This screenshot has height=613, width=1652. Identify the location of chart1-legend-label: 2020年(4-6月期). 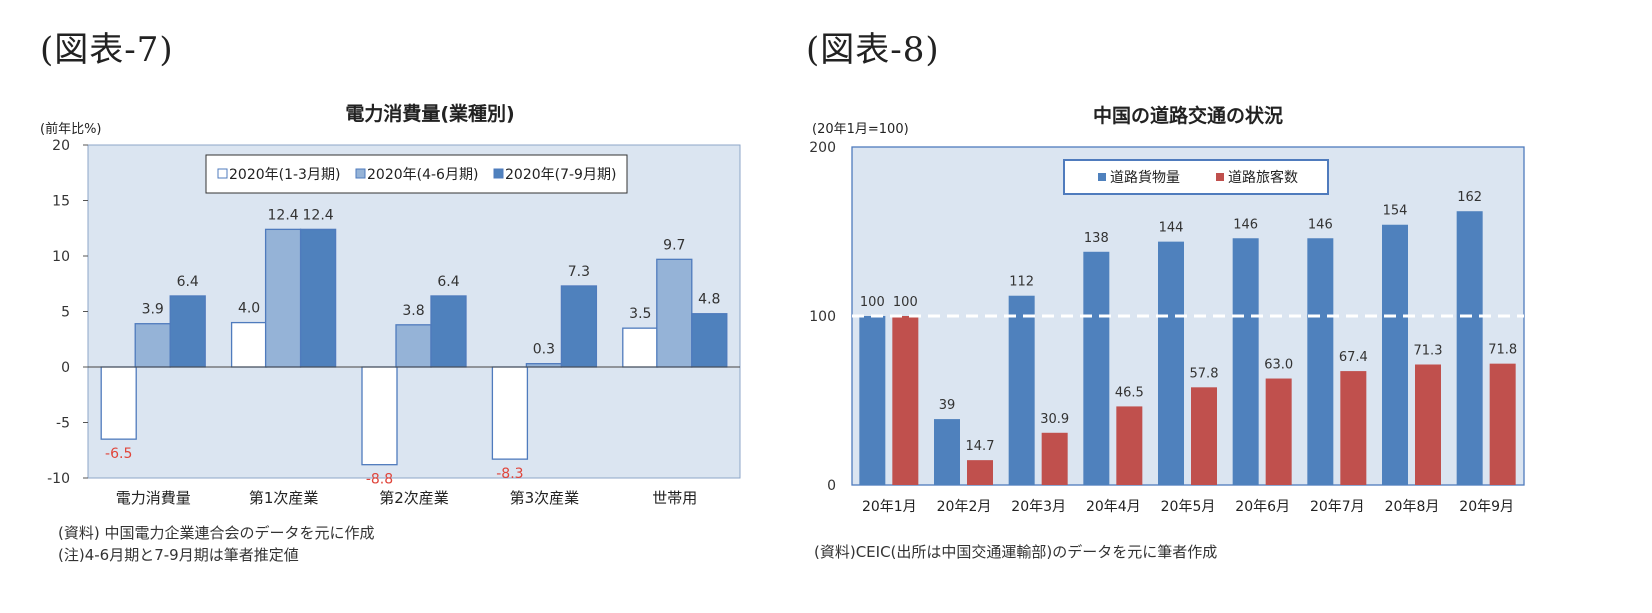
(422, 175).